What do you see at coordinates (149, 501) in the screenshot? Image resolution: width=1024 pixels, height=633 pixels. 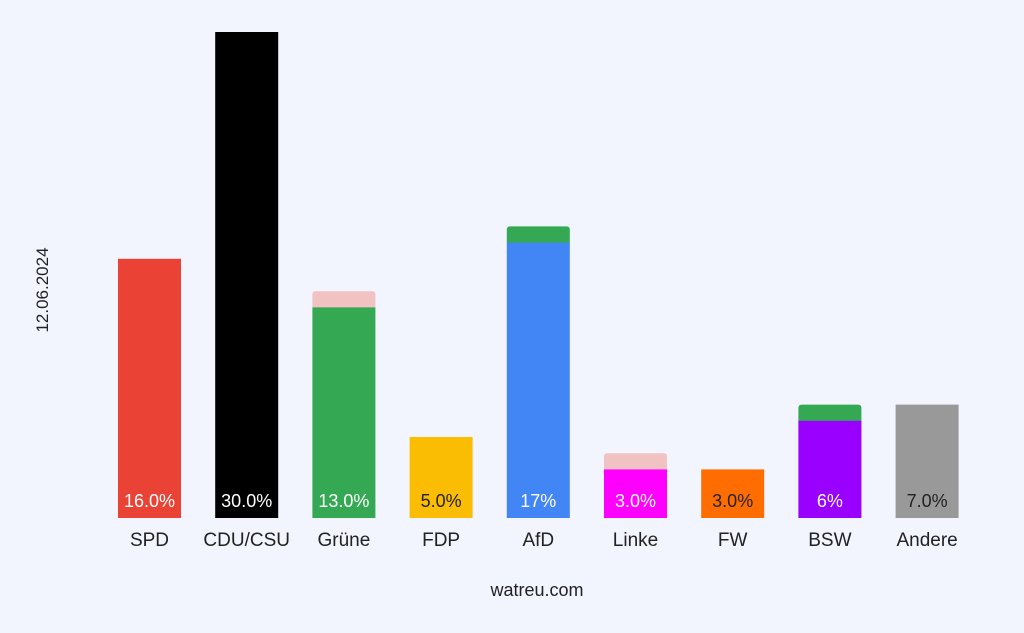 I see `value-label-spd: 16.0%` at bounding box center [149, 501].